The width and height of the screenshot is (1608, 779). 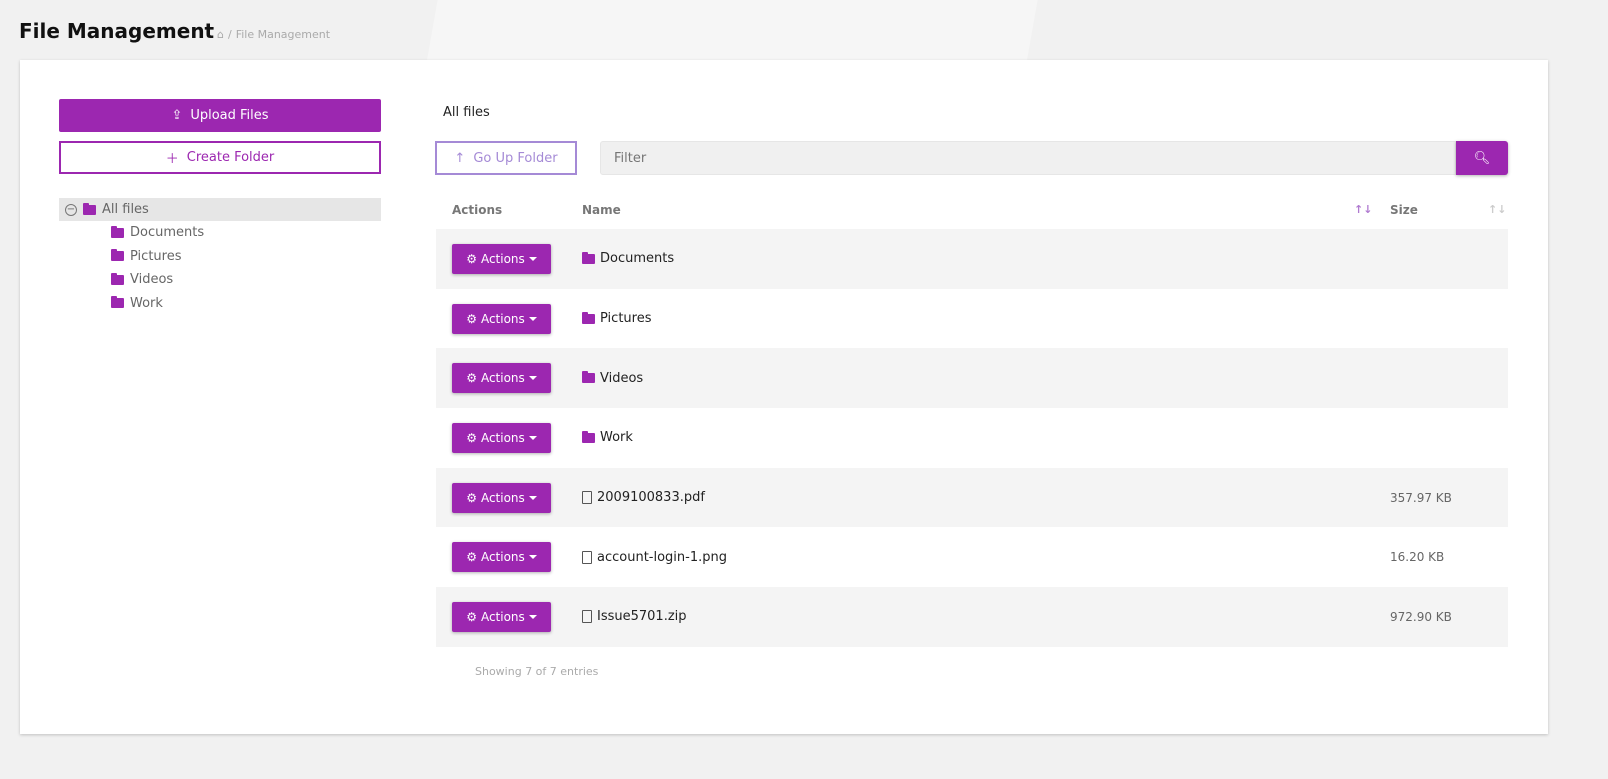 What do you see at coordinates (1417, 557) in the screenshot?
I see `file-size: 16.20 KB` at bounding box center [1417, 557].